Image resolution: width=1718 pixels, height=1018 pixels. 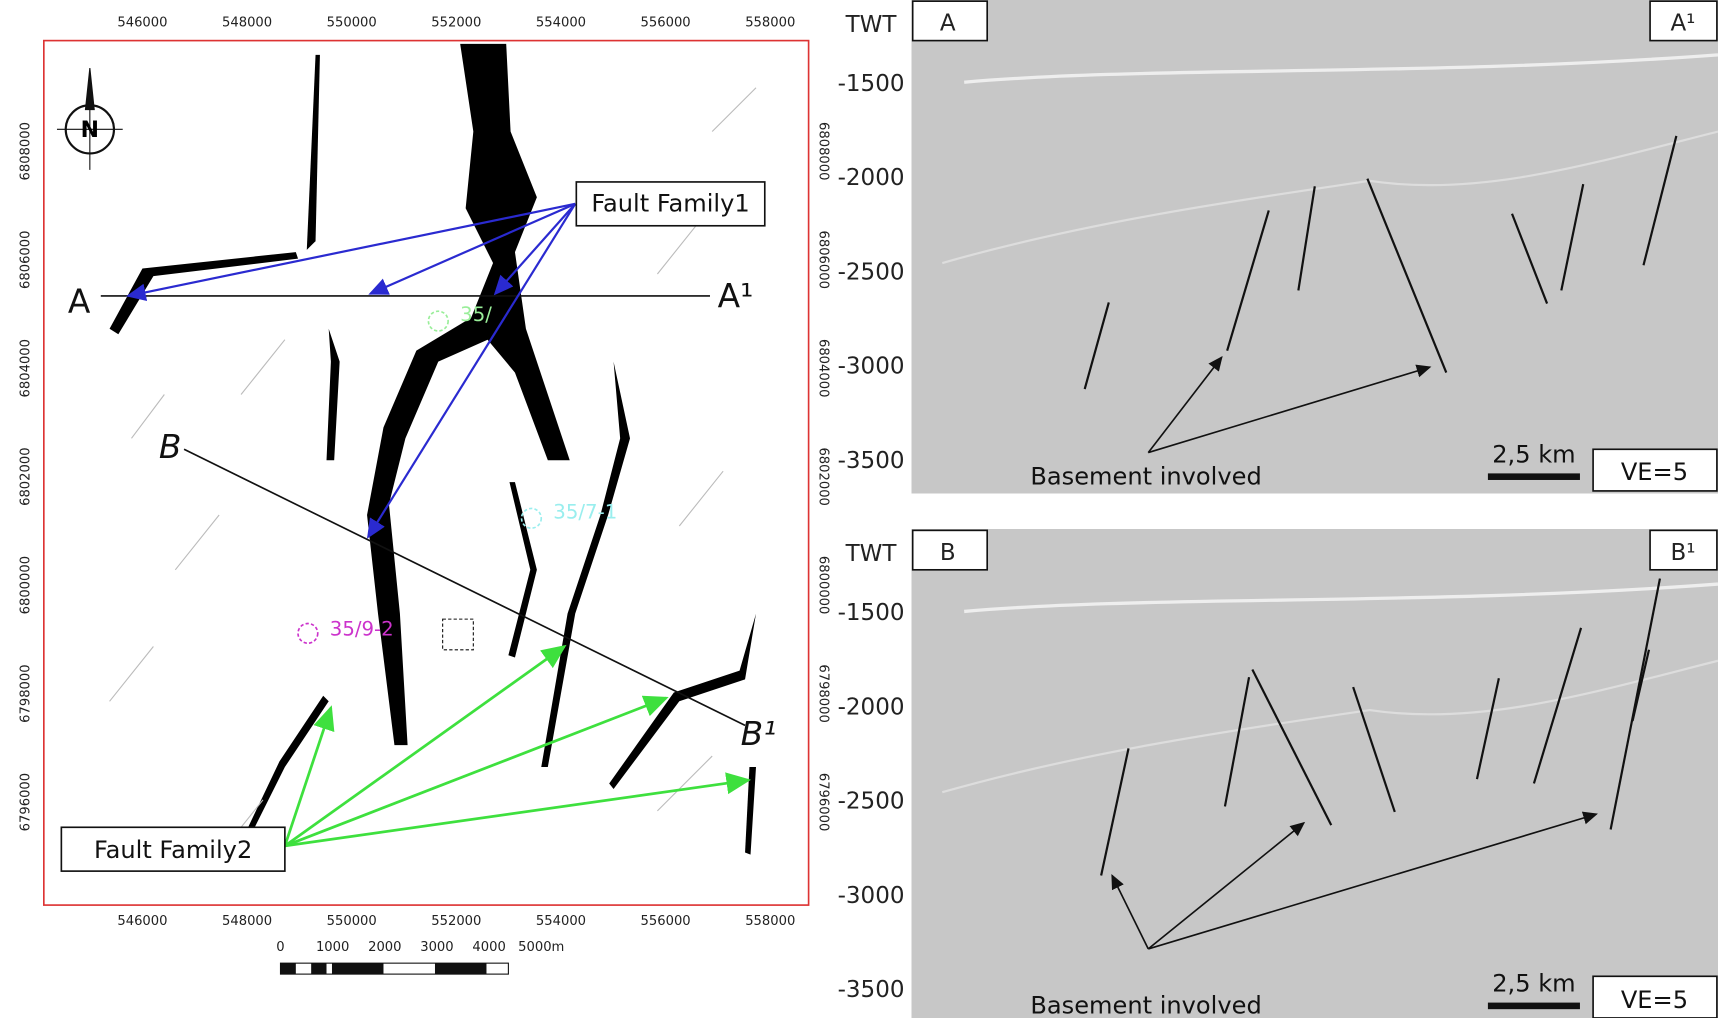 I want to click on section-line-b, so click(x=464, y=587).